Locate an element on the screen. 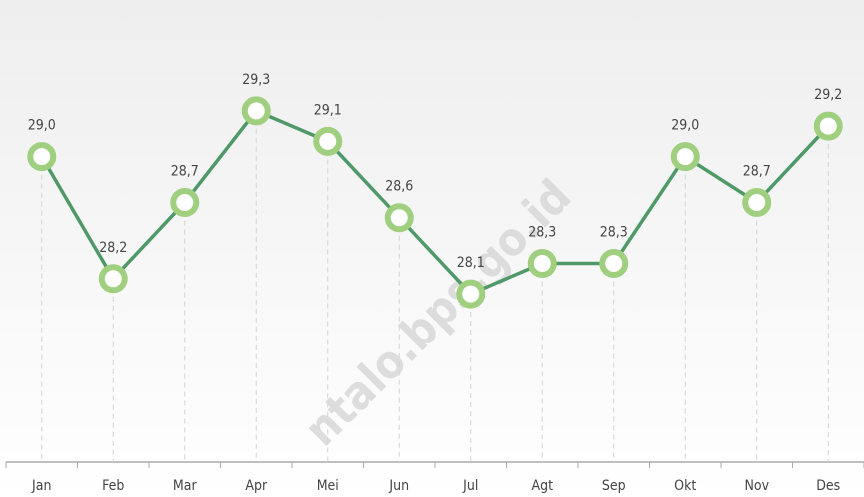 The height and width of the screenshot is (497, 864). x-tick-label: Feb is located at coordinates (113, 486).